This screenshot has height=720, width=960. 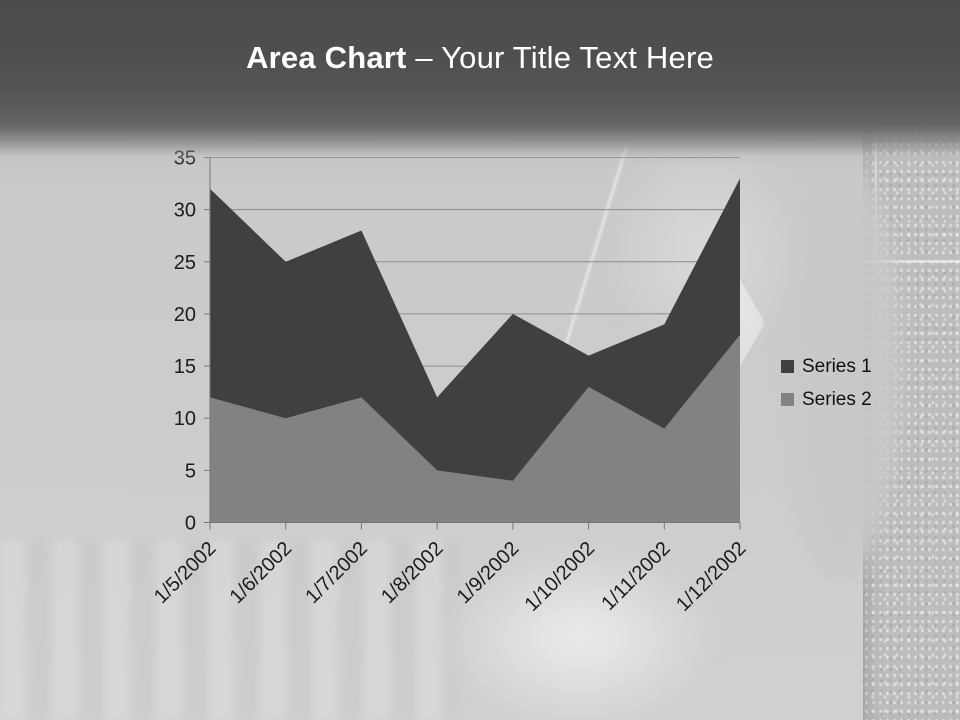 I want to click on svg-text: 10, so click(x=185, y=419).